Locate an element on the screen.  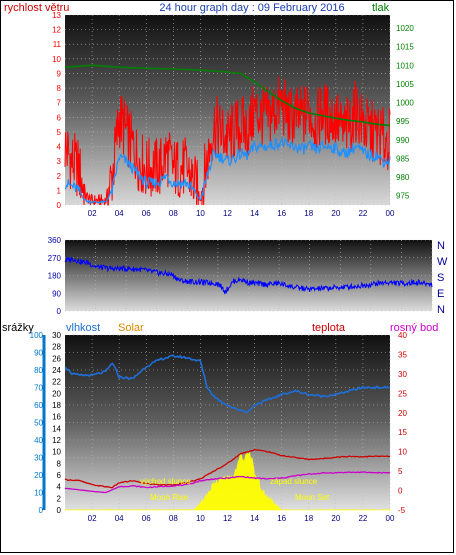
wind-tick-label: 10 is located at coordinates (56, 59).